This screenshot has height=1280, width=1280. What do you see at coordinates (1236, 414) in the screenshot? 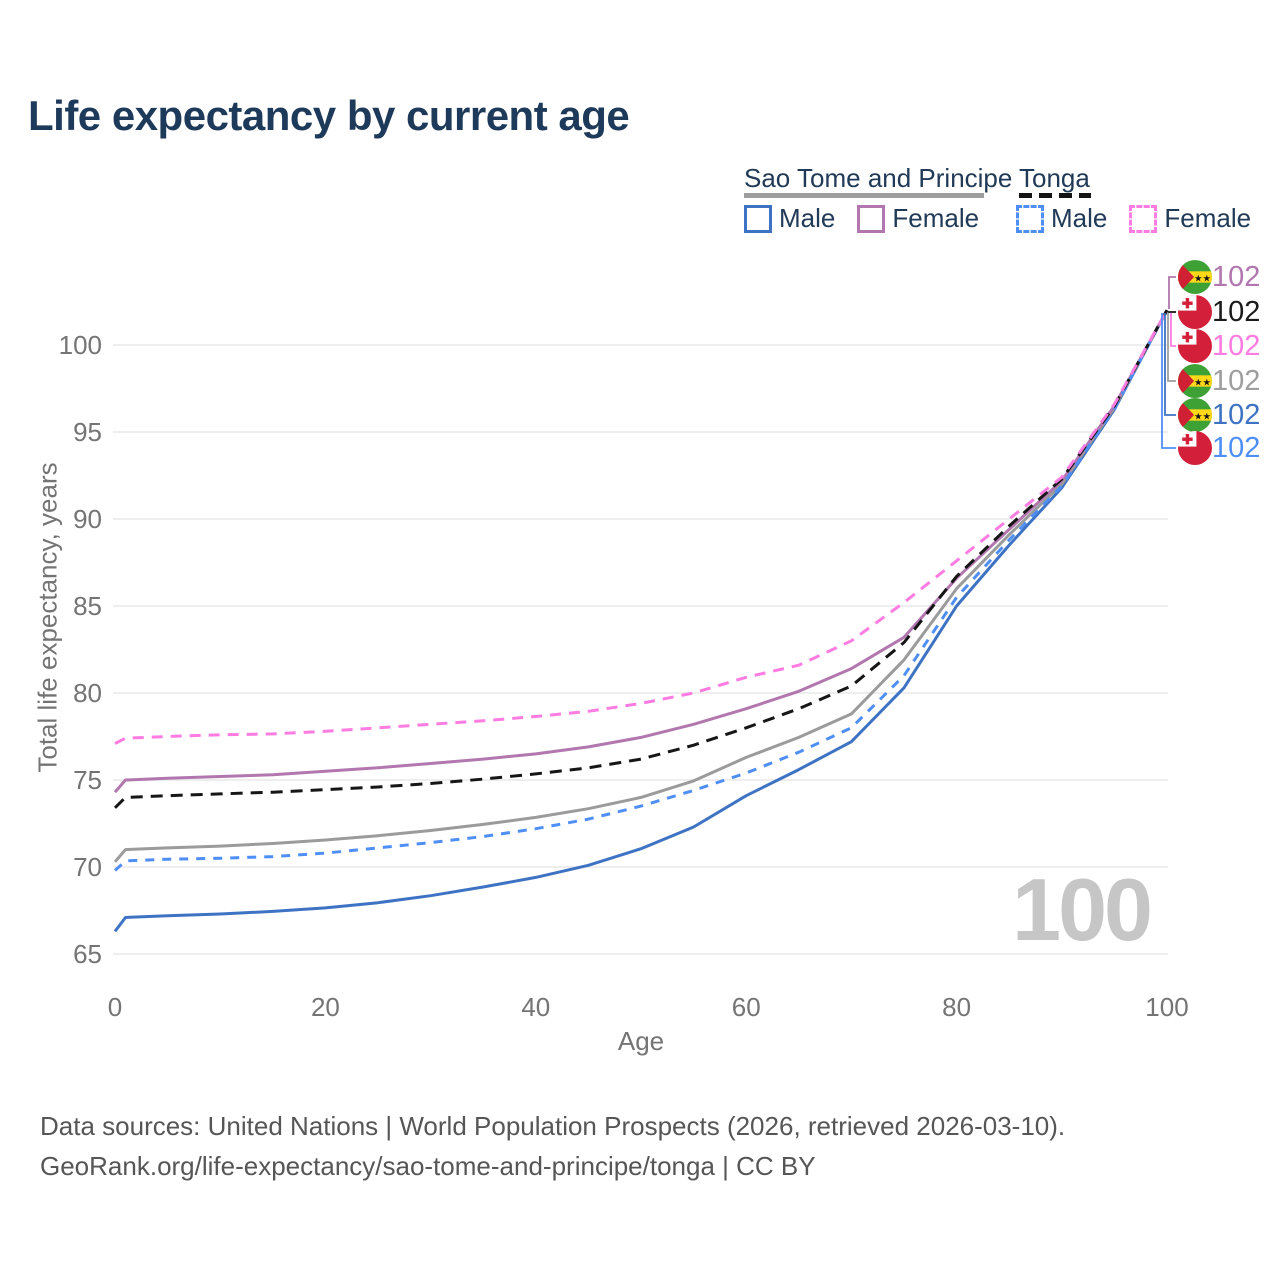
I see `end-value-stp-male: 102` at bounding box center [1236, 414].